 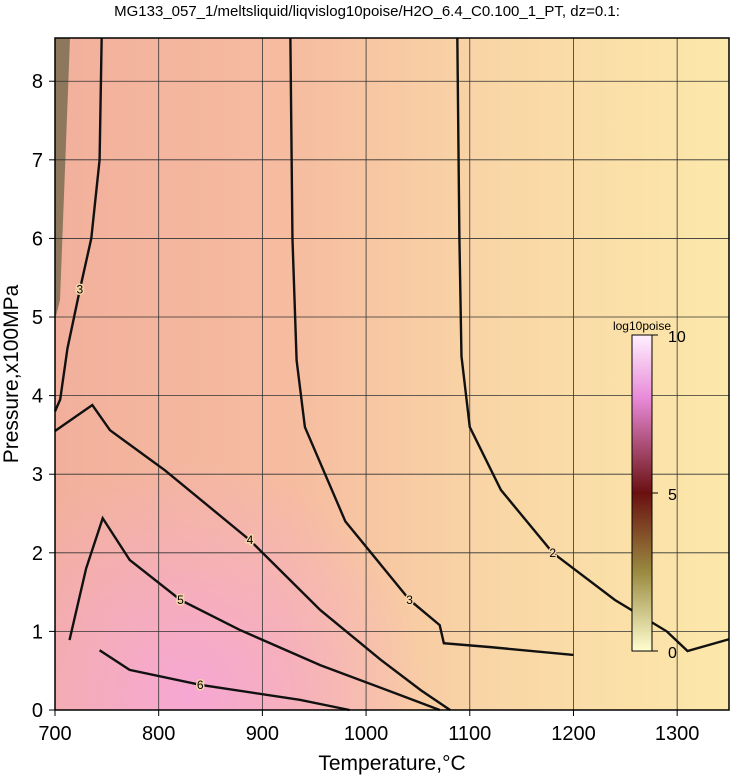 What do you see at coordinates (573, 734) in the screenshot?
I see `x-tick-label: 1200` at bounding box center [573, 734].